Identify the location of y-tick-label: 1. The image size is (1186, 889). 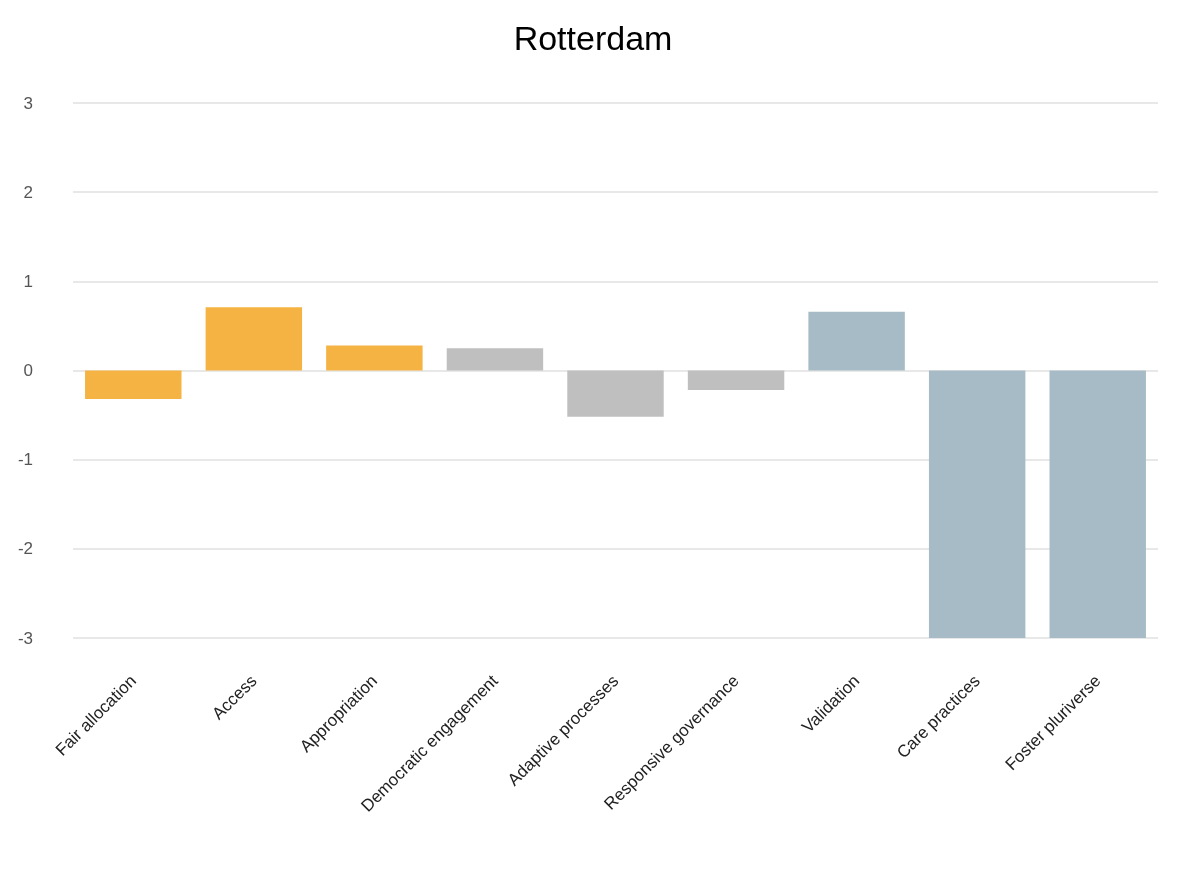
(28, 281).